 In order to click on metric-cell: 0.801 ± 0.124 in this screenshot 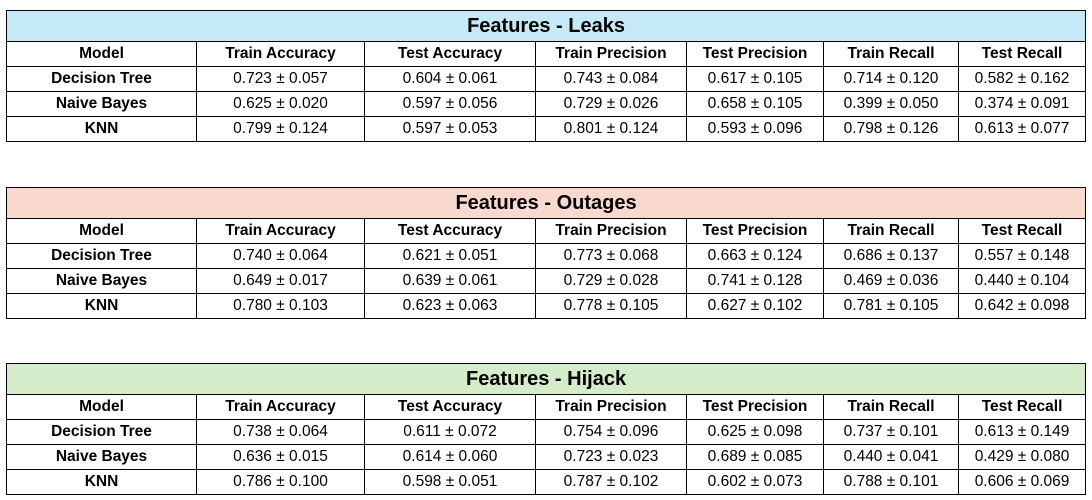, I will do `click(611, 129)`.